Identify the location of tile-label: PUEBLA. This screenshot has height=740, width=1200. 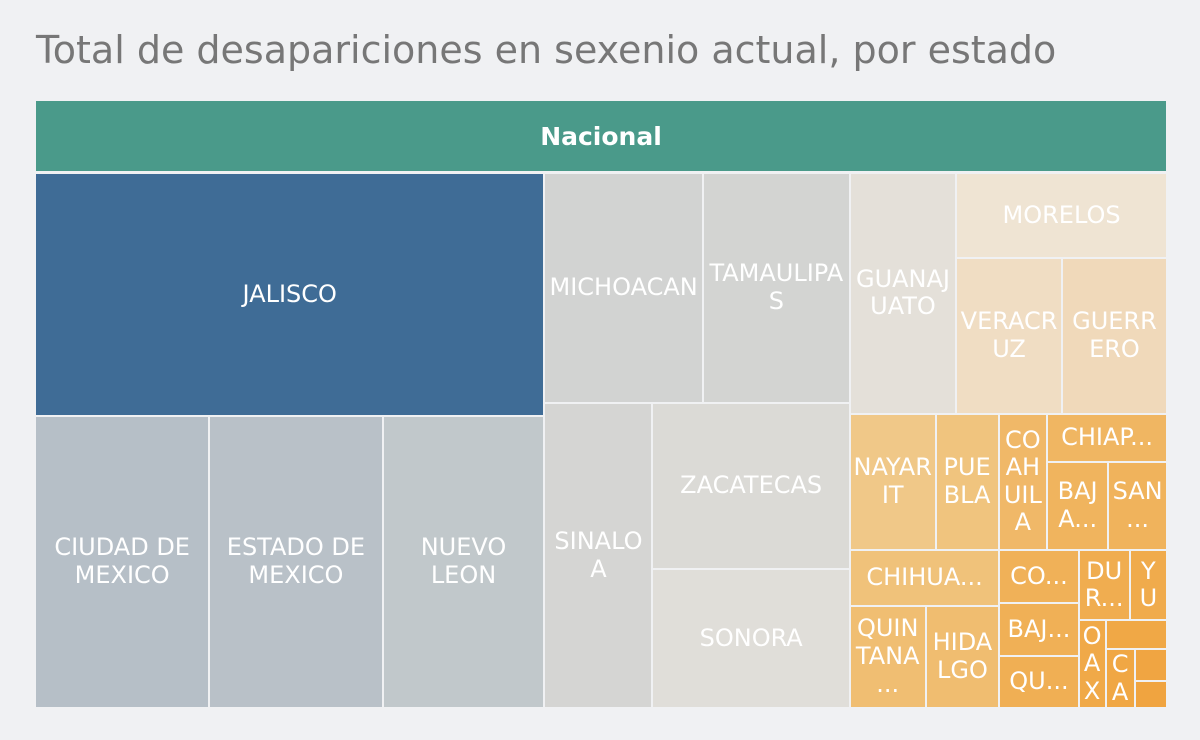
(967, 481).